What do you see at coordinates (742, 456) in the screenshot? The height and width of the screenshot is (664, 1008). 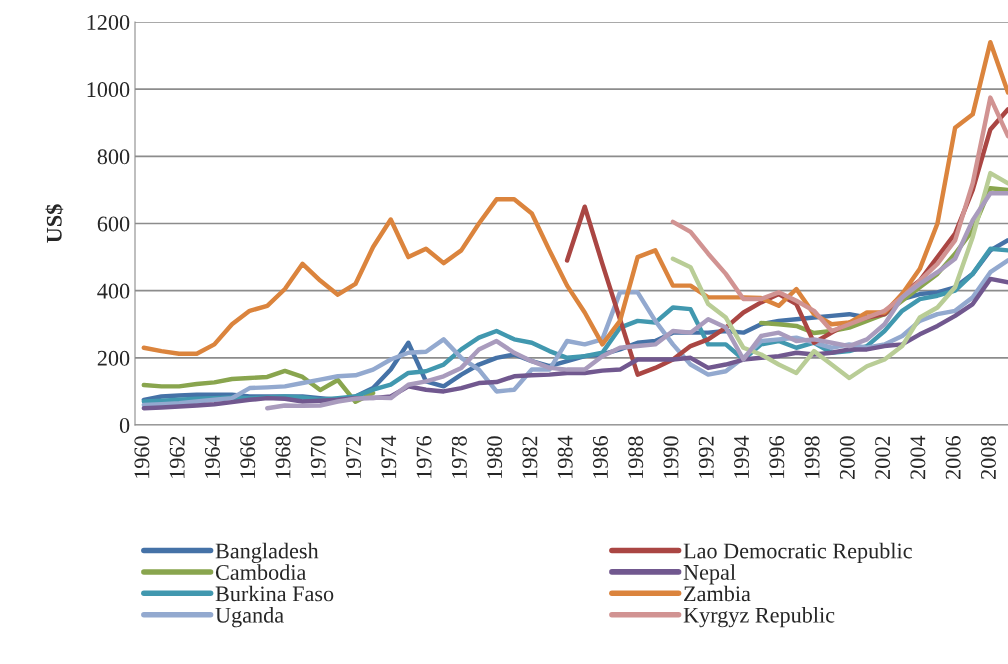 I see `x-tick-label: 1994` at bounding box center [742, 456].